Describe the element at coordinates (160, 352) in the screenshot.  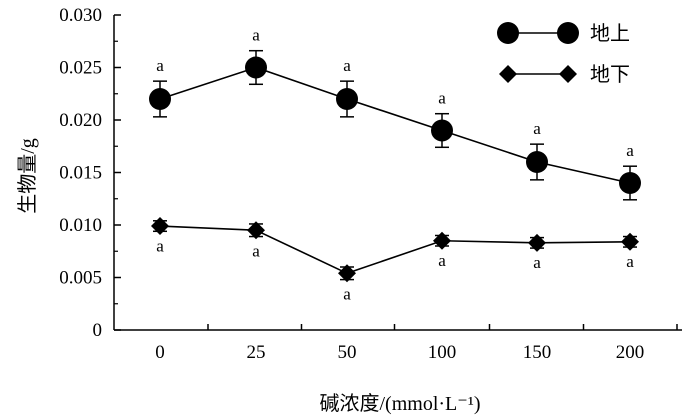
I see `x-tick-label: 0` at that location.